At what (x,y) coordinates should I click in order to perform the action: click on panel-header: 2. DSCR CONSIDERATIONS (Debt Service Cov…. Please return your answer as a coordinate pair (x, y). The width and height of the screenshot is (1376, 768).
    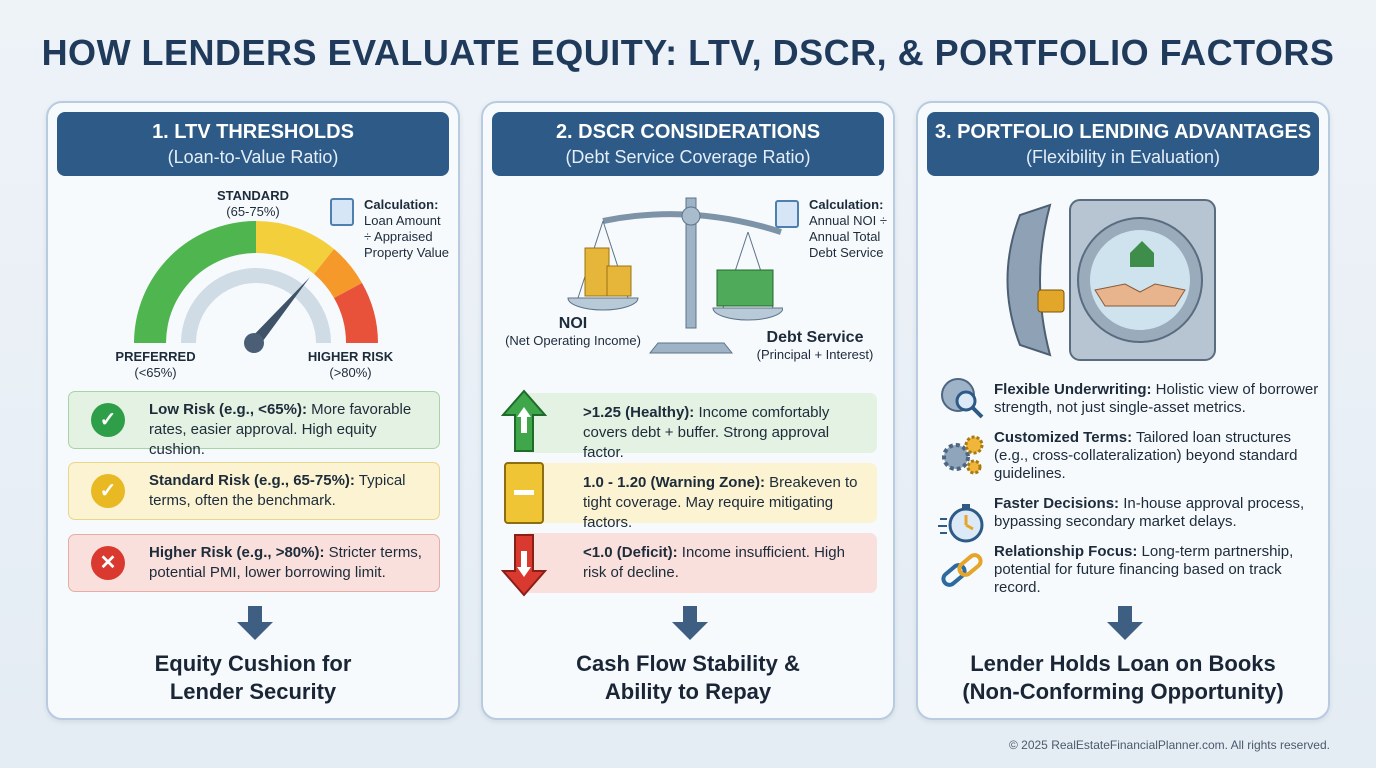
    Looking at the image, I should click on (688, 144).